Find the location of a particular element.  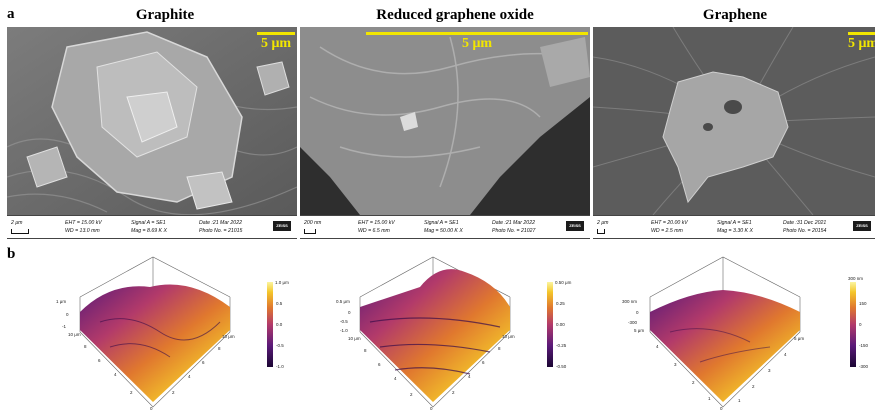

graphene-title: Graphene is located at coordinates (735, 15).